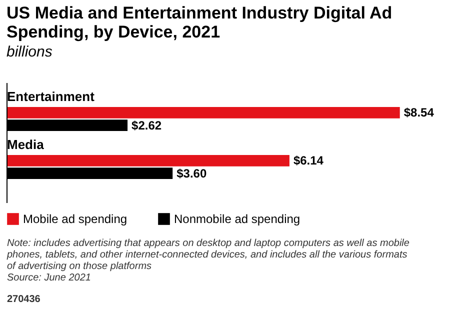 Image resolution: width=470 pixels, height=331 pixels. I want to click on data-label: $2.62, so click(147, 125).